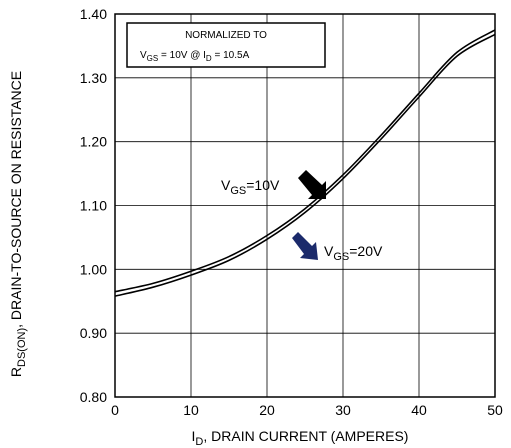 The image size is (511, 448). What do you see at coordinates (226, 45) in the screenshot?
I see `normalized-box` at bounding box center [226, 45].